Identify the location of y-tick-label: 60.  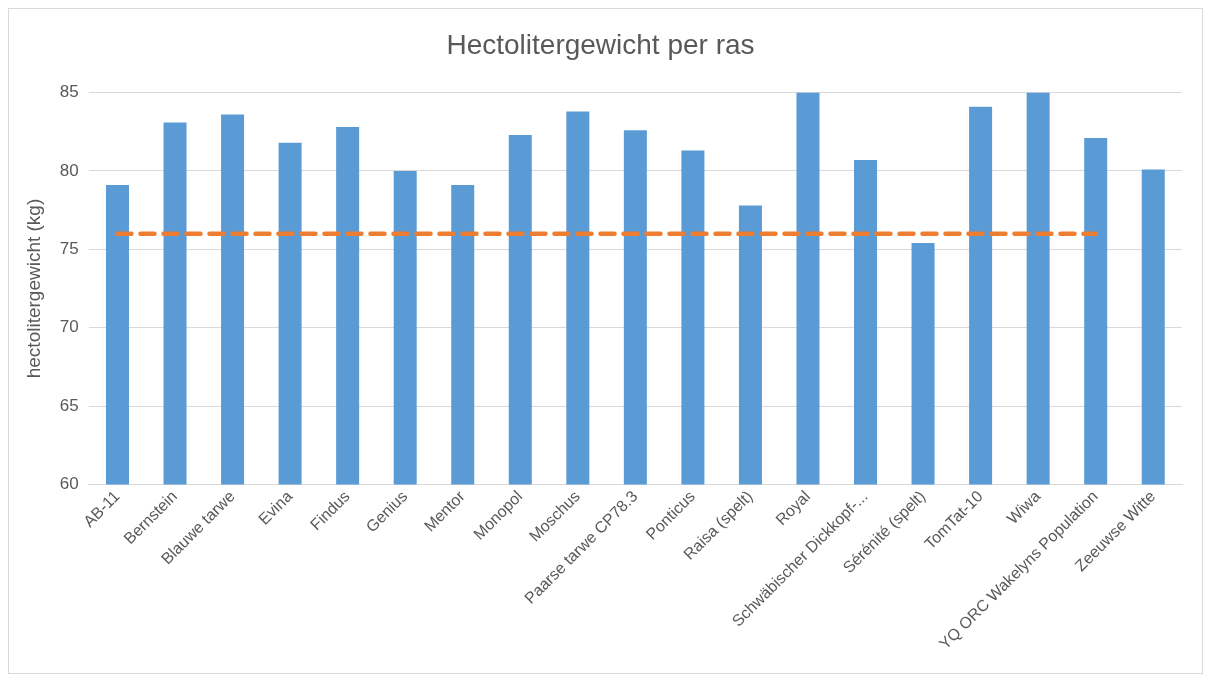
(69, 484).